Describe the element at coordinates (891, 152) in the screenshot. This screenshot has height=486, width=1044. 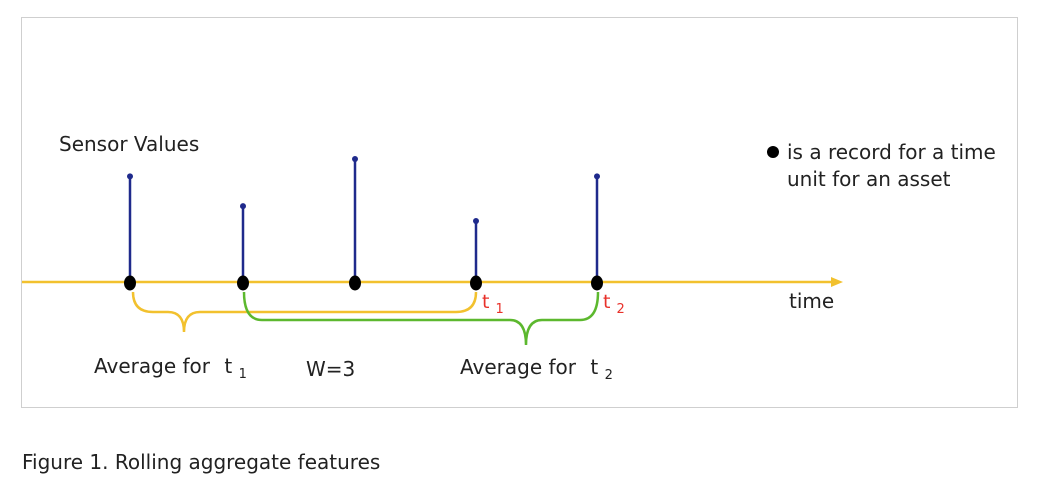
I see `legend-line-1: is a record for a time` at that location.